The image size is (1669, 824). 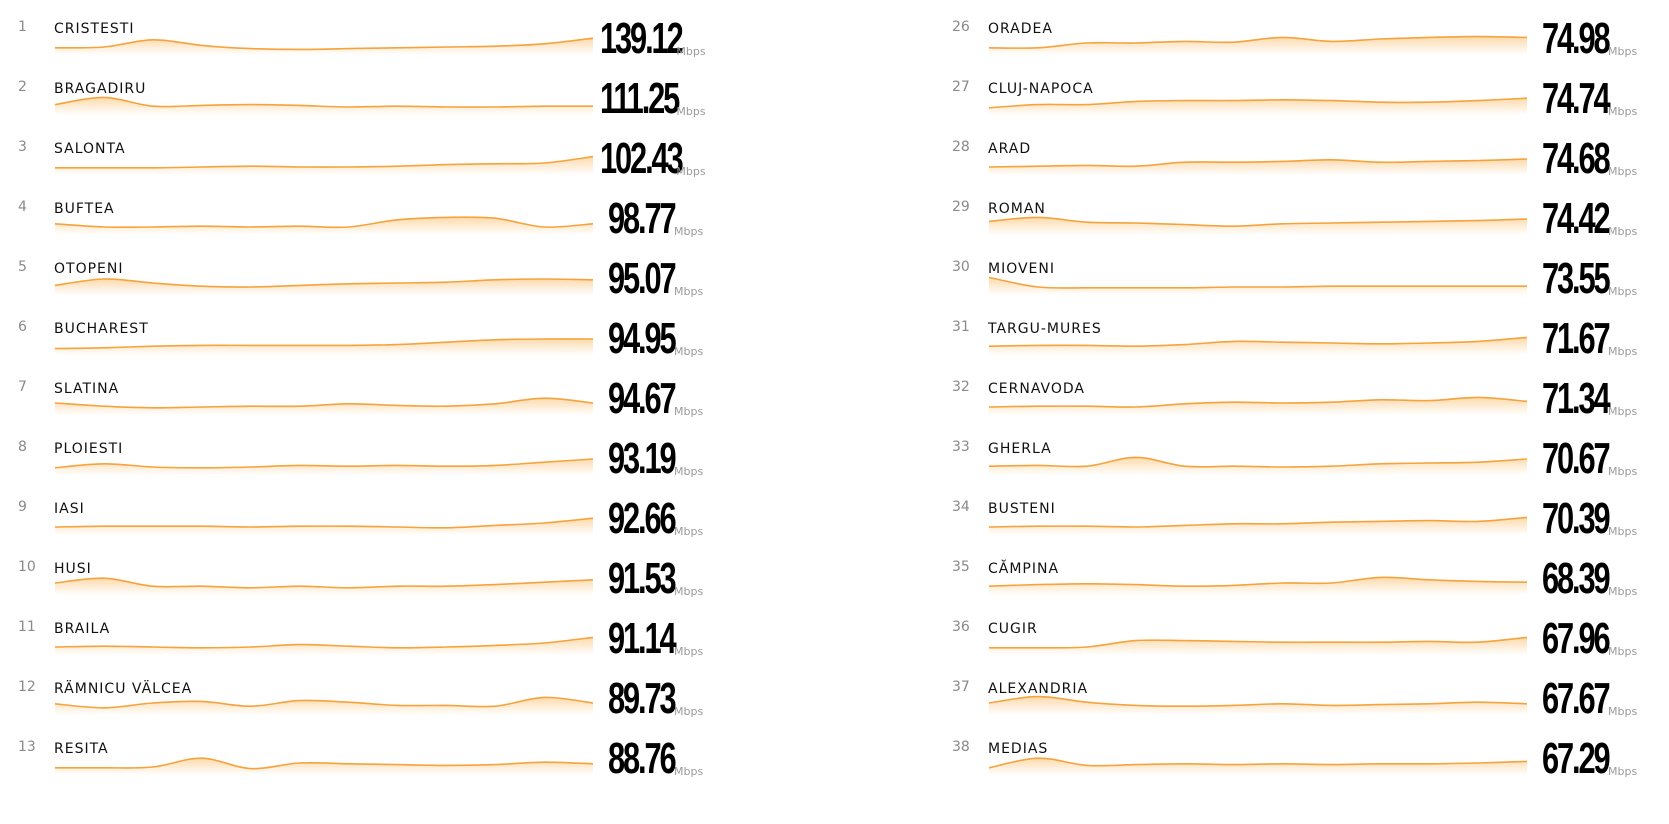 What do you see at coordinates (27, 627) in the screenshot?
I see `rank-number: 11` at bounding box center [27, 627].